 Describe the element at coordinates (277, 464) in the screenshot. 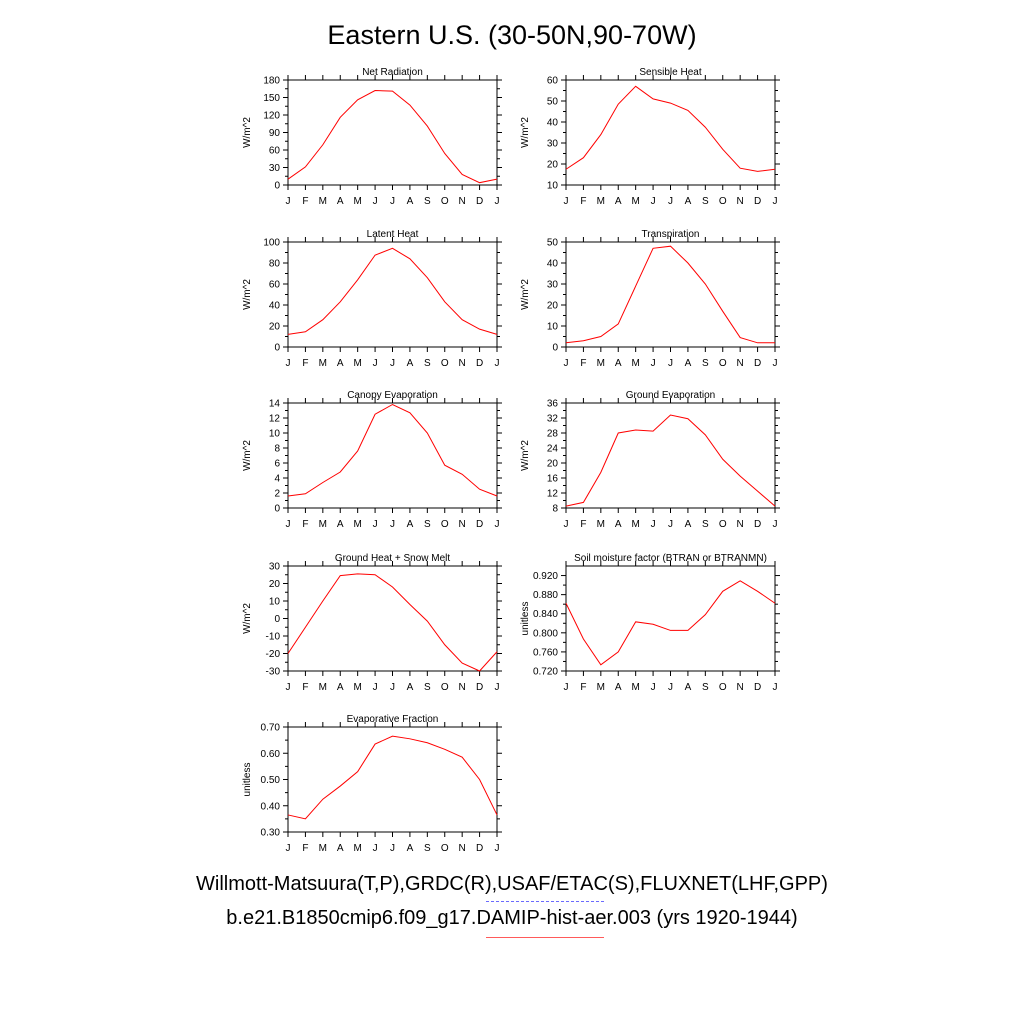

I see `y-tick-label: 6` at that location.